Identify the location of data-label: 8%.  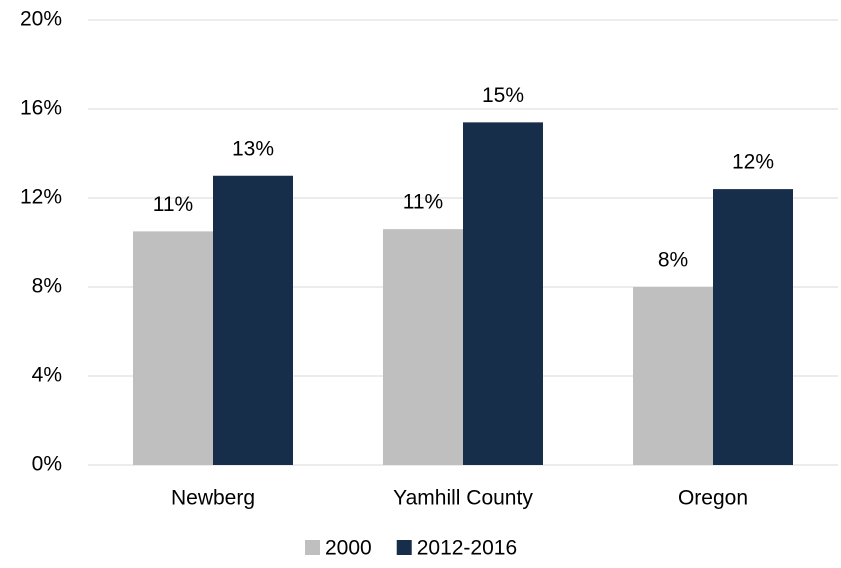
(673, 260).